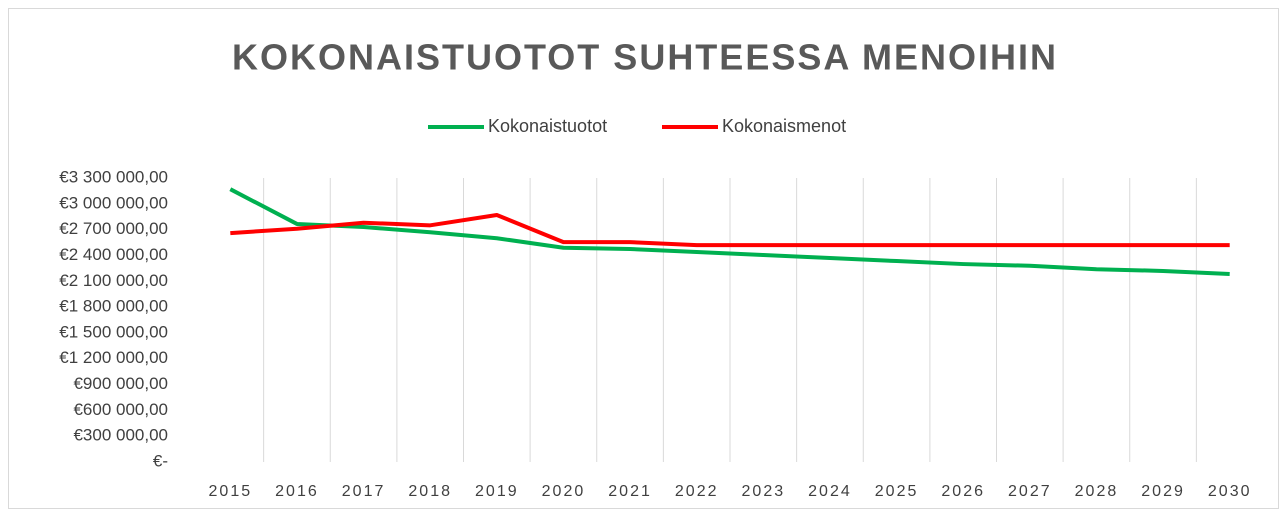  What do you see at coordinates (1230, 491) in the screenshot?
I see `x-tick-label: 2030` at bounding box center [1230, 491].